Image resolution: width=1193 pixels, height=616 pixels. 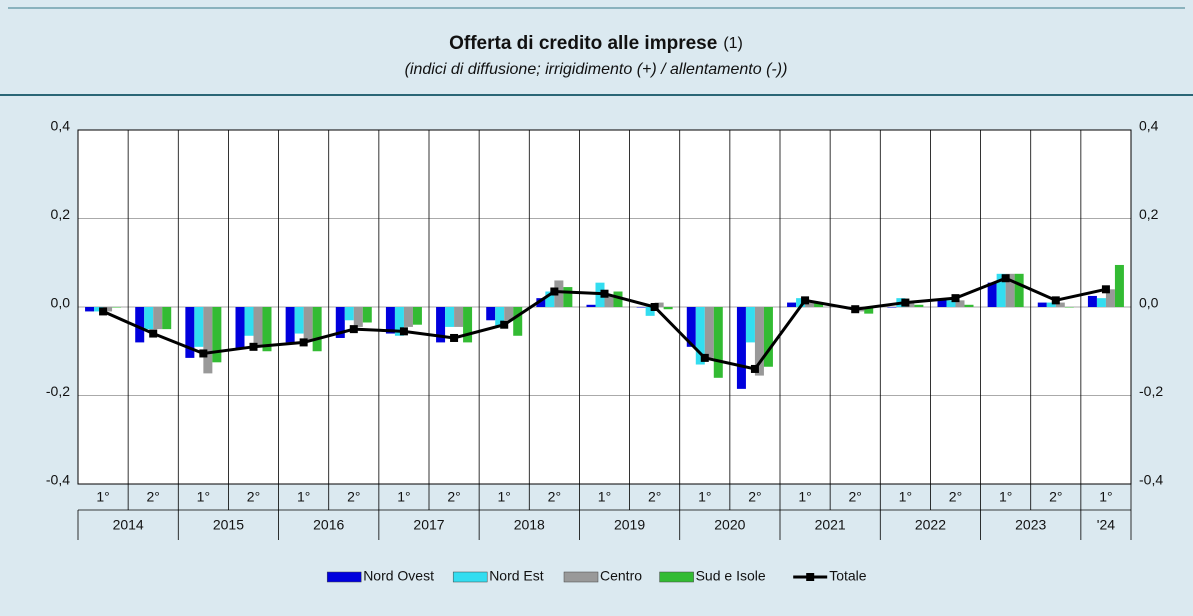 I want to click on group-label: 2018, so click(x=529, y=525).